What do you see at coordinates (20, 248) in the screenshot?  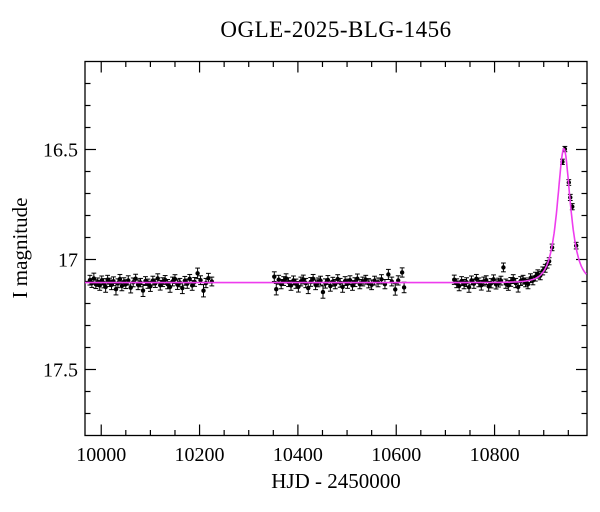 I see `y-axis-label: I magnitude` at bounding box center [20, 248].